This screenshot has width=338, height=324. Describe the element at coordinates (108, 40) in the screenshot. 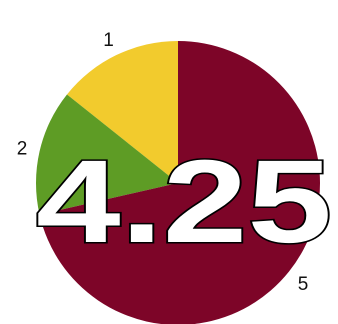

I see `slice-label-1: 1` at that location.